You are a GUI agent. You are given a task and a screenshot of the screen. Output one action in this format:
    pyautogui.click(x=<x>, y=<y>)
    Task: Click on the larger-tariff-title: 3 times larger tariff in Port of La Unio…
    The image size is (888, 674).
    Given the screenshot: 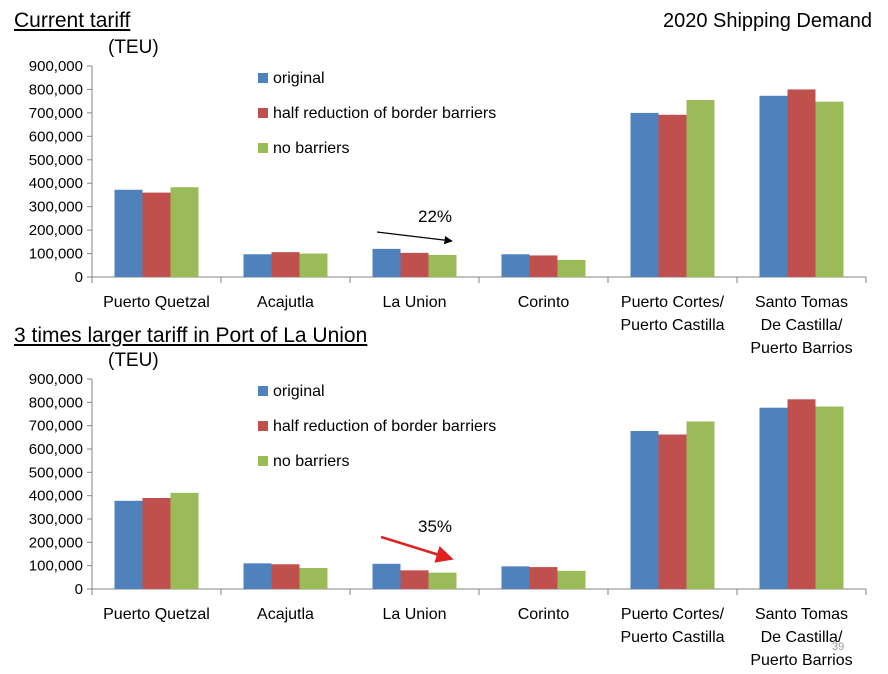 What is the action you would take?
    pyautogui.click(x=191, y=335)
    